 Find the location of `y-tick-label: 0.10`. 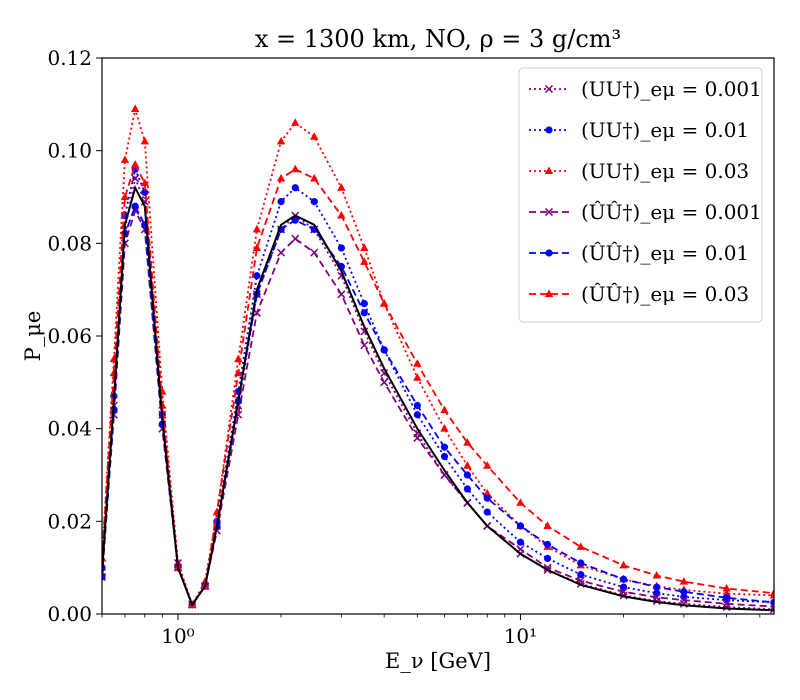

y-tick-label: 0.10 is located at coordinates (69, 151).